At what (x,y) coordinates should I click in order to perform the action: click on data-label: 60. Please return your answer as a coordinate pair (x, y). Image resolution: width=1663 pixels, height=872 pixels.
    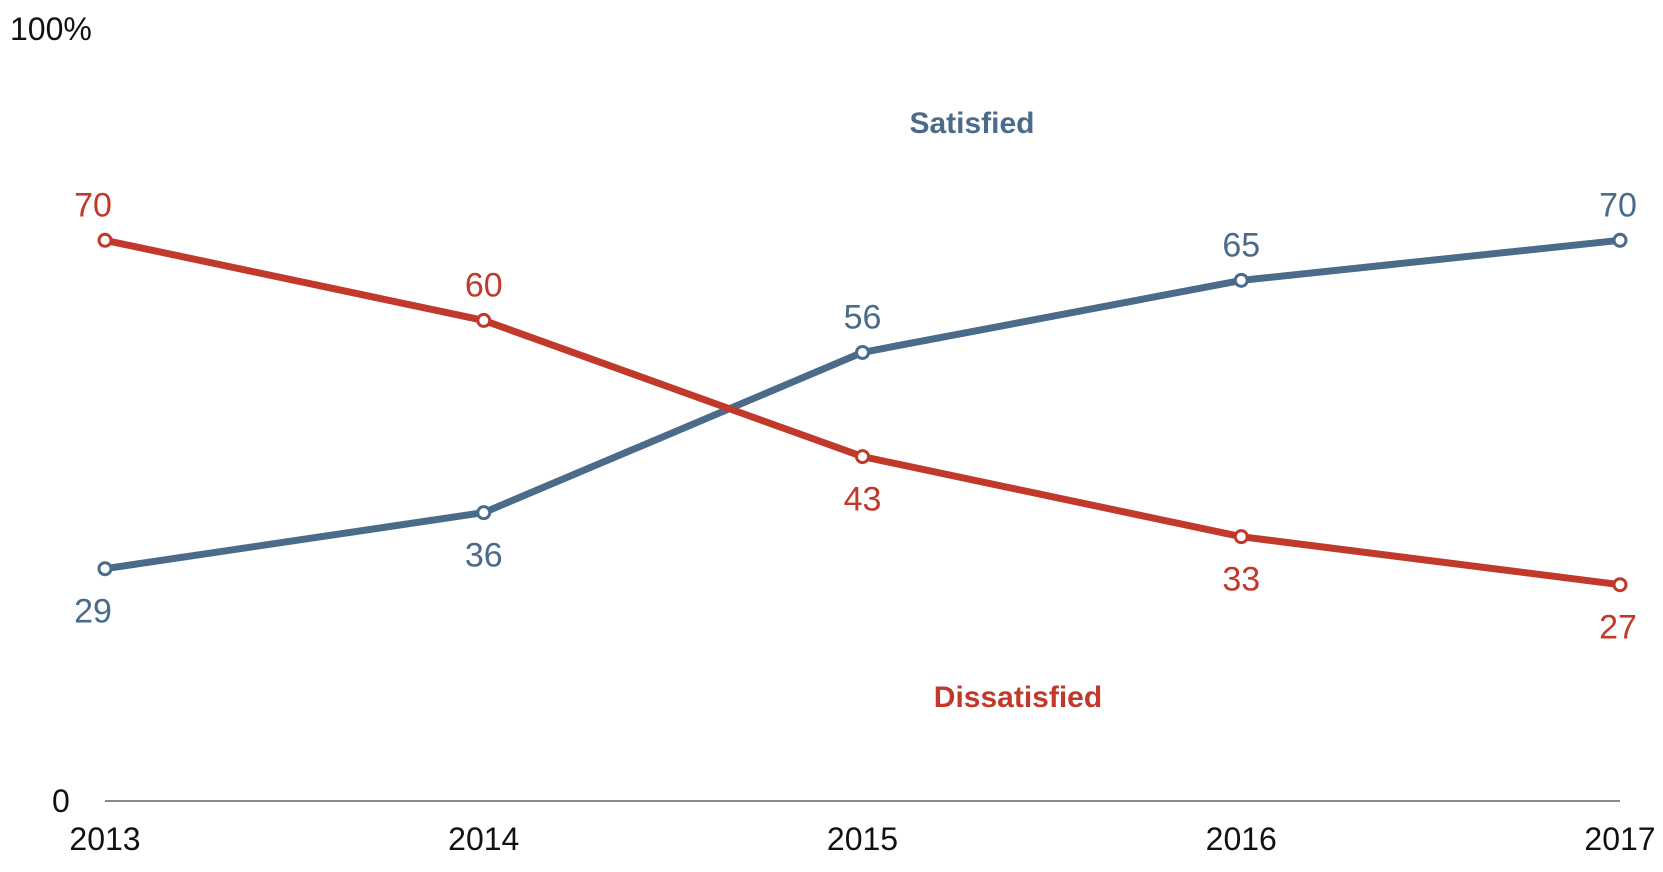
    Looking at the image, I should click on (484, 285).